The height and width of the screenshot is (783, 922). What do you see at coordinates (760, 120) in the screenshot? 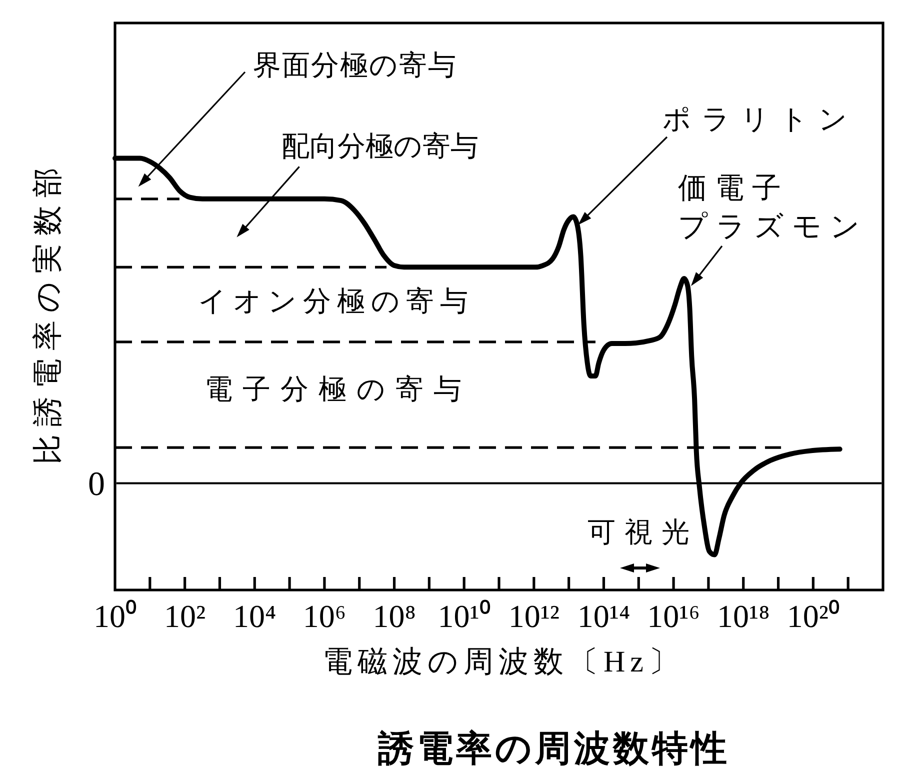
I see `annotation: ポラリトン` at bounding box center [760, 120].